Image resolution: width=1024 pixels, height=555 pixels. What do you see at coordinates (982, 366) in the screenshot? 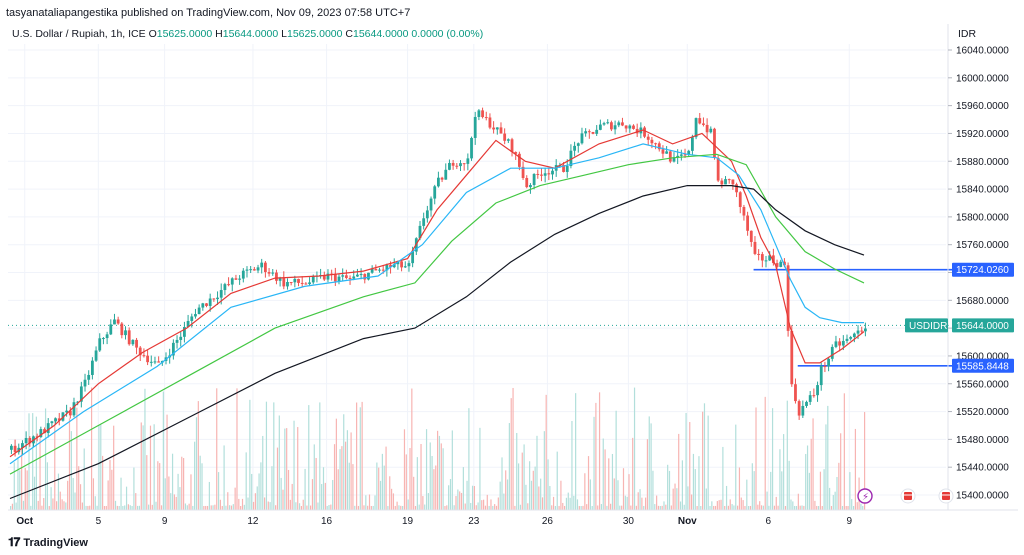
I see `hline-price-label: 15585.8448` at bounding box center [982, 366].